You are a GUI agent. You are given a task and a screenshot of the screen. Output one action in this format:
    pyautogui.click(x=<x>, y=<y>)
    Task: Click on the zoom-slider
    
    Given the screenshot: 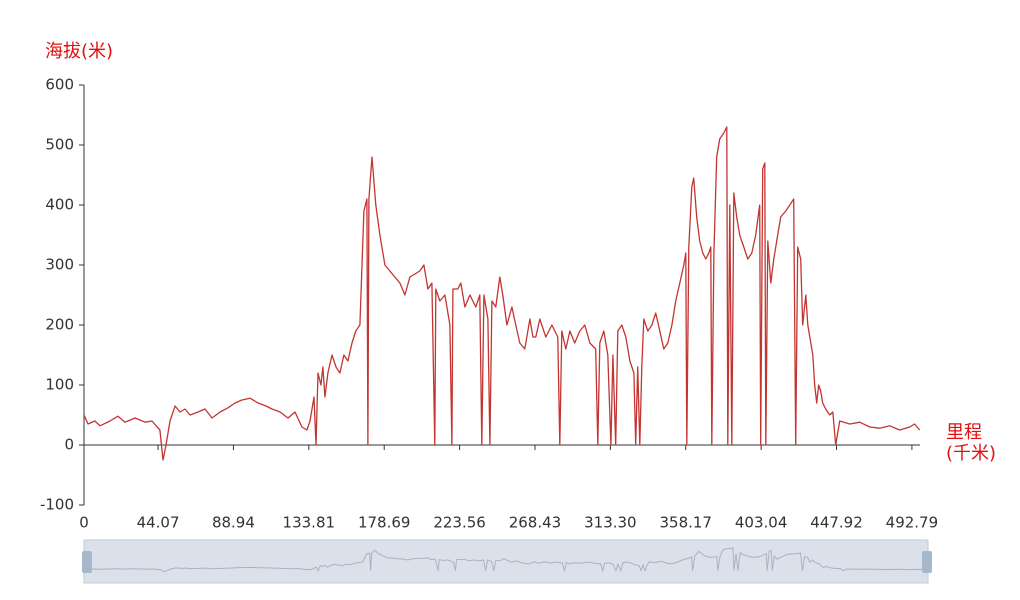 What is the action you would take?
    pyautogui.click(x=506, y=561)
    